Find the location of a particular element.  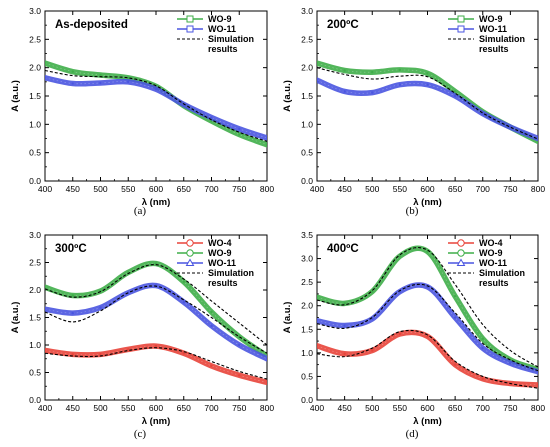

series-wo-4-line is located at coordinates (156, 364).